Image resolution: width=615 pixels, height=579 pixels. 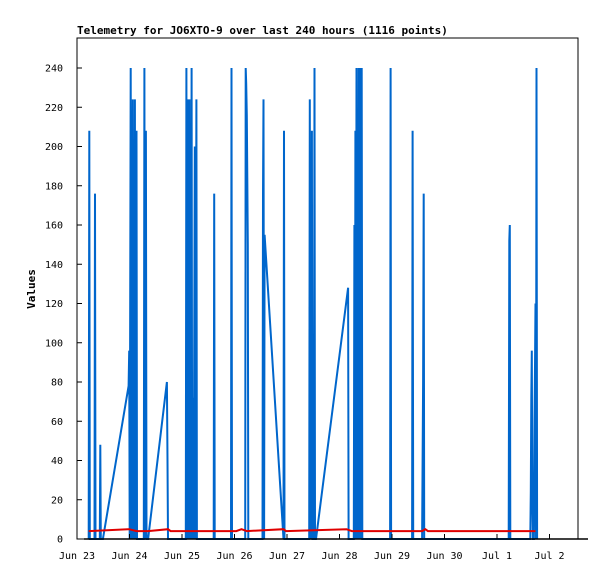 What do you see at coordinates (54, 147) in the screenshot?
I see `y-tick-label: 200` at bounding box center [54, 147].